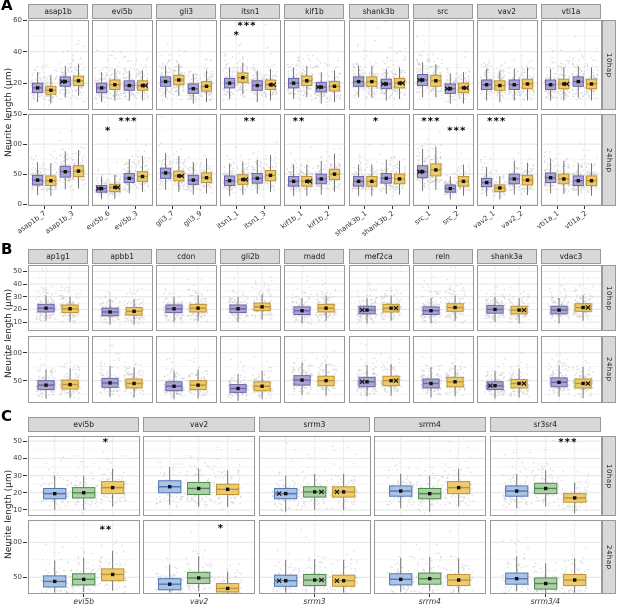 The image size is (617, 616). What do you see at coordinates (430, 424) in the screenshot?
I see `facet-strip-srrm4: srrm4` at bounding box center [430, 424].